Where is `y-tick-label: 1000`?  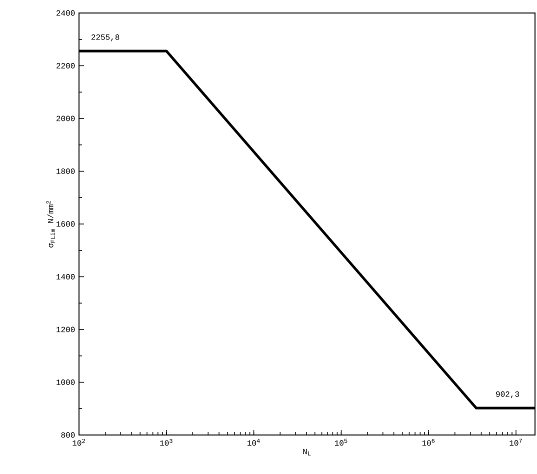 y-tick-label: 1000 is located at coordinates (65, 382).